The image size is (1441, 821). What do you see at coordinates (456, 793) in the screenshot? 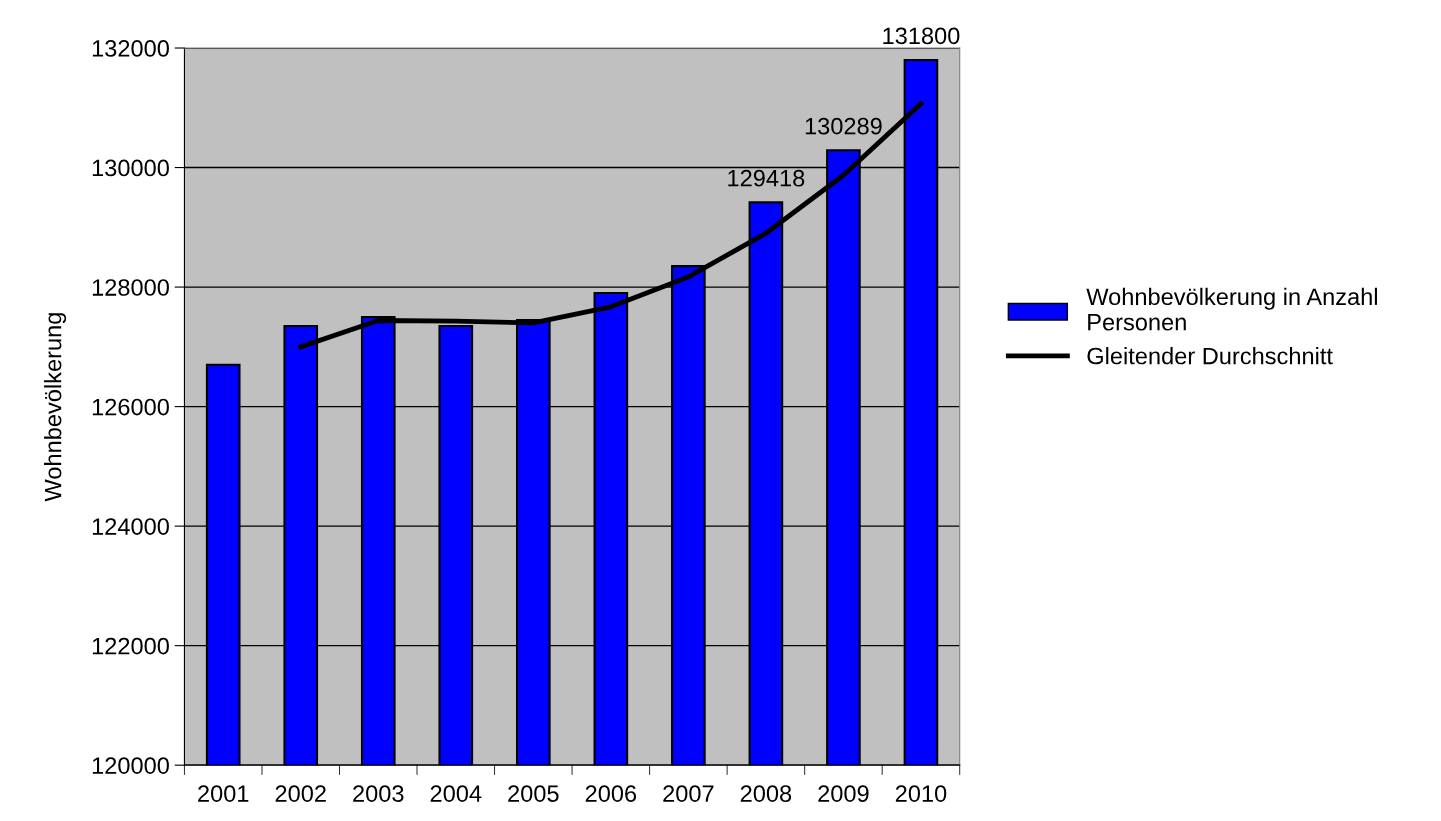
I see `x-tick-label: 2004` at bounding box center [456, 793].